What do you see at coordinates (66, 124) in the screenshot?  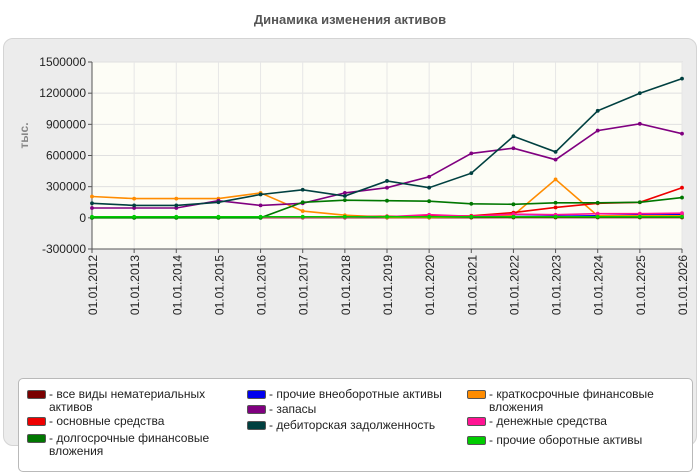 I see `y-tick-label: 900000` at bounding box center [66, 124].